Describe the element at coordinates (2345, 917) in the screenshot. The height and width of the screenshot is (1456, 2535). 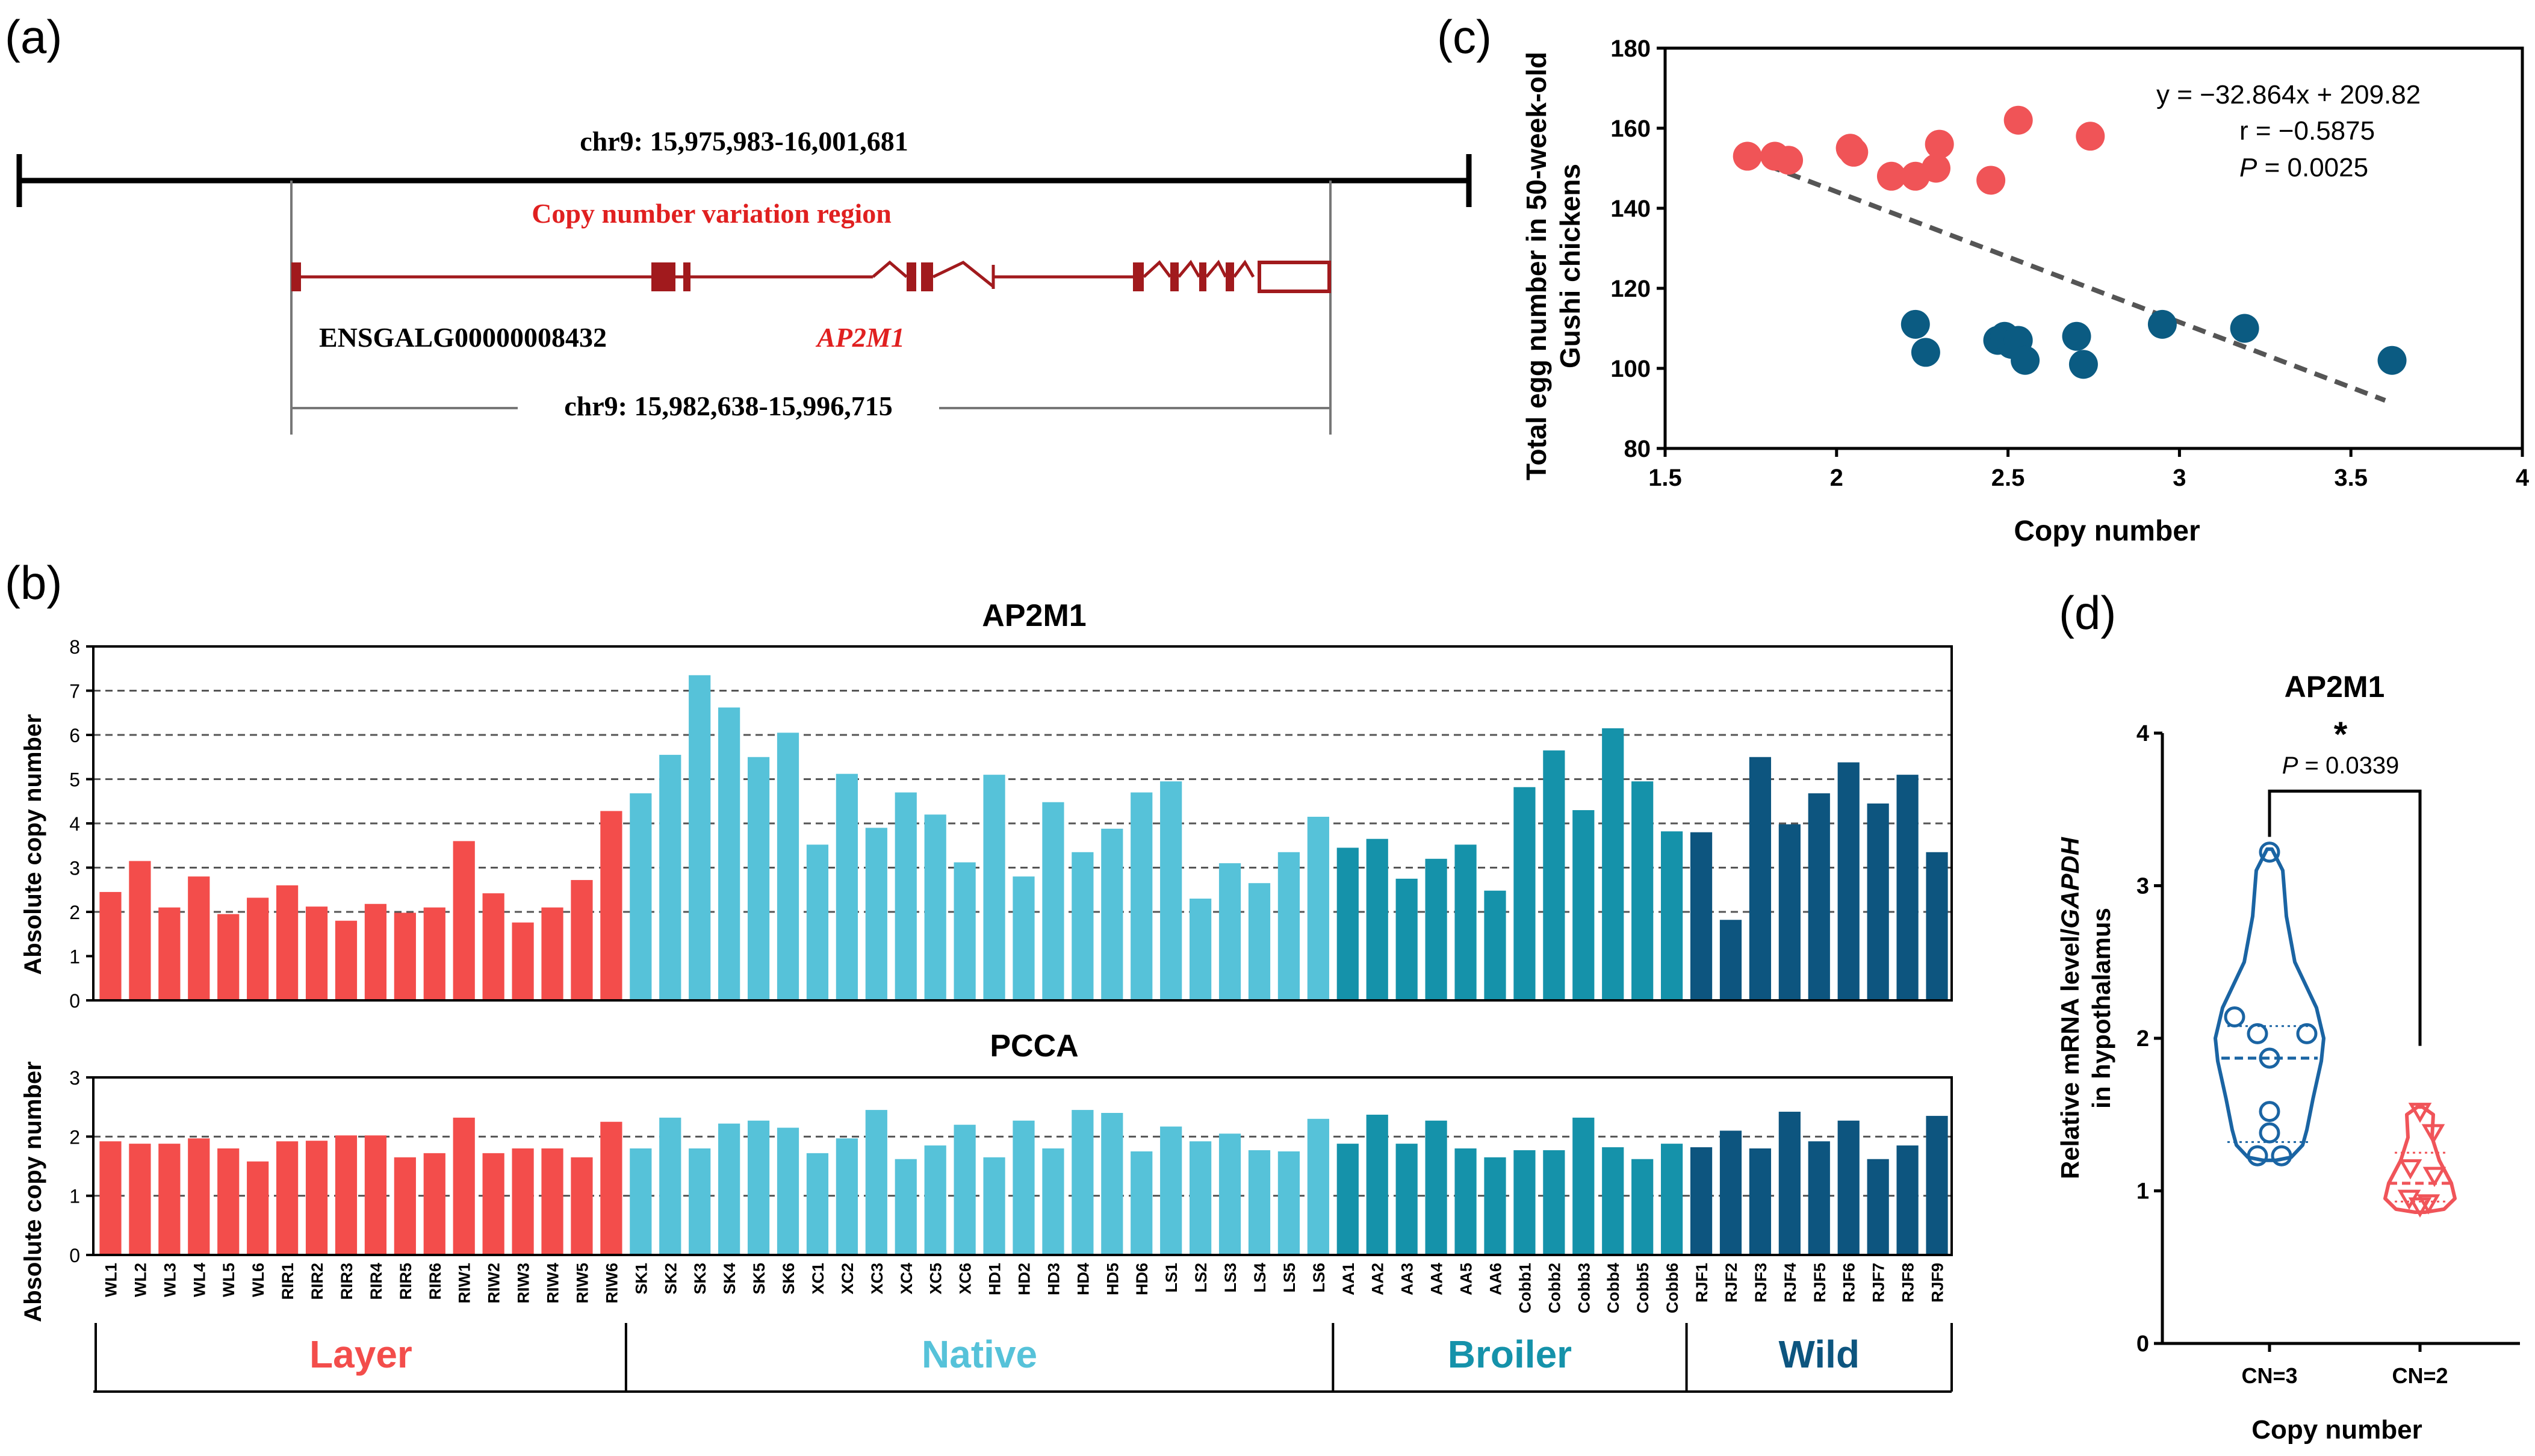
I see `significance-bracket` at that location.